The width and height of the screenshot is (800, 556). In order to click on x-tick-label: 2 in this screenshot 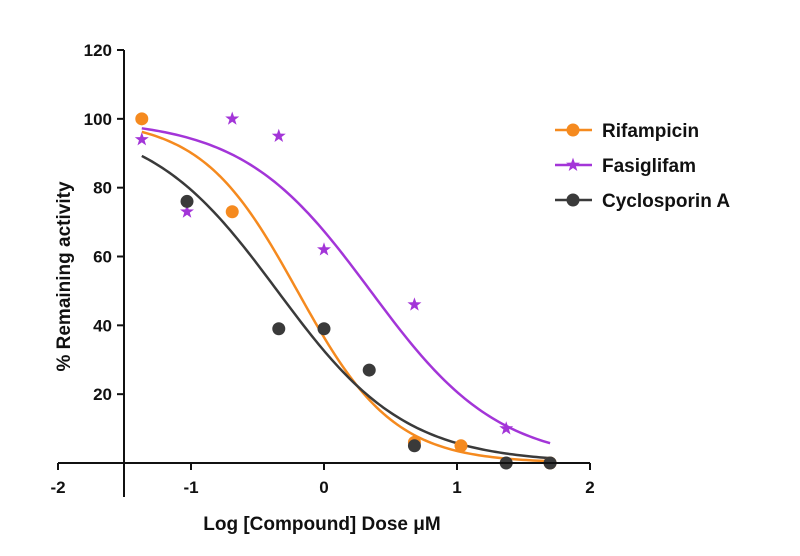, I will do `click(589, 487)`.